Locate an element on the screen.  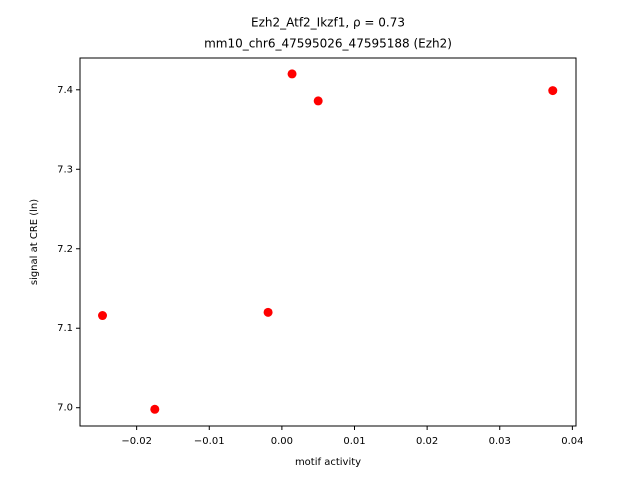
y-tick-label: 7.0 is located at coordinates (65, 408).